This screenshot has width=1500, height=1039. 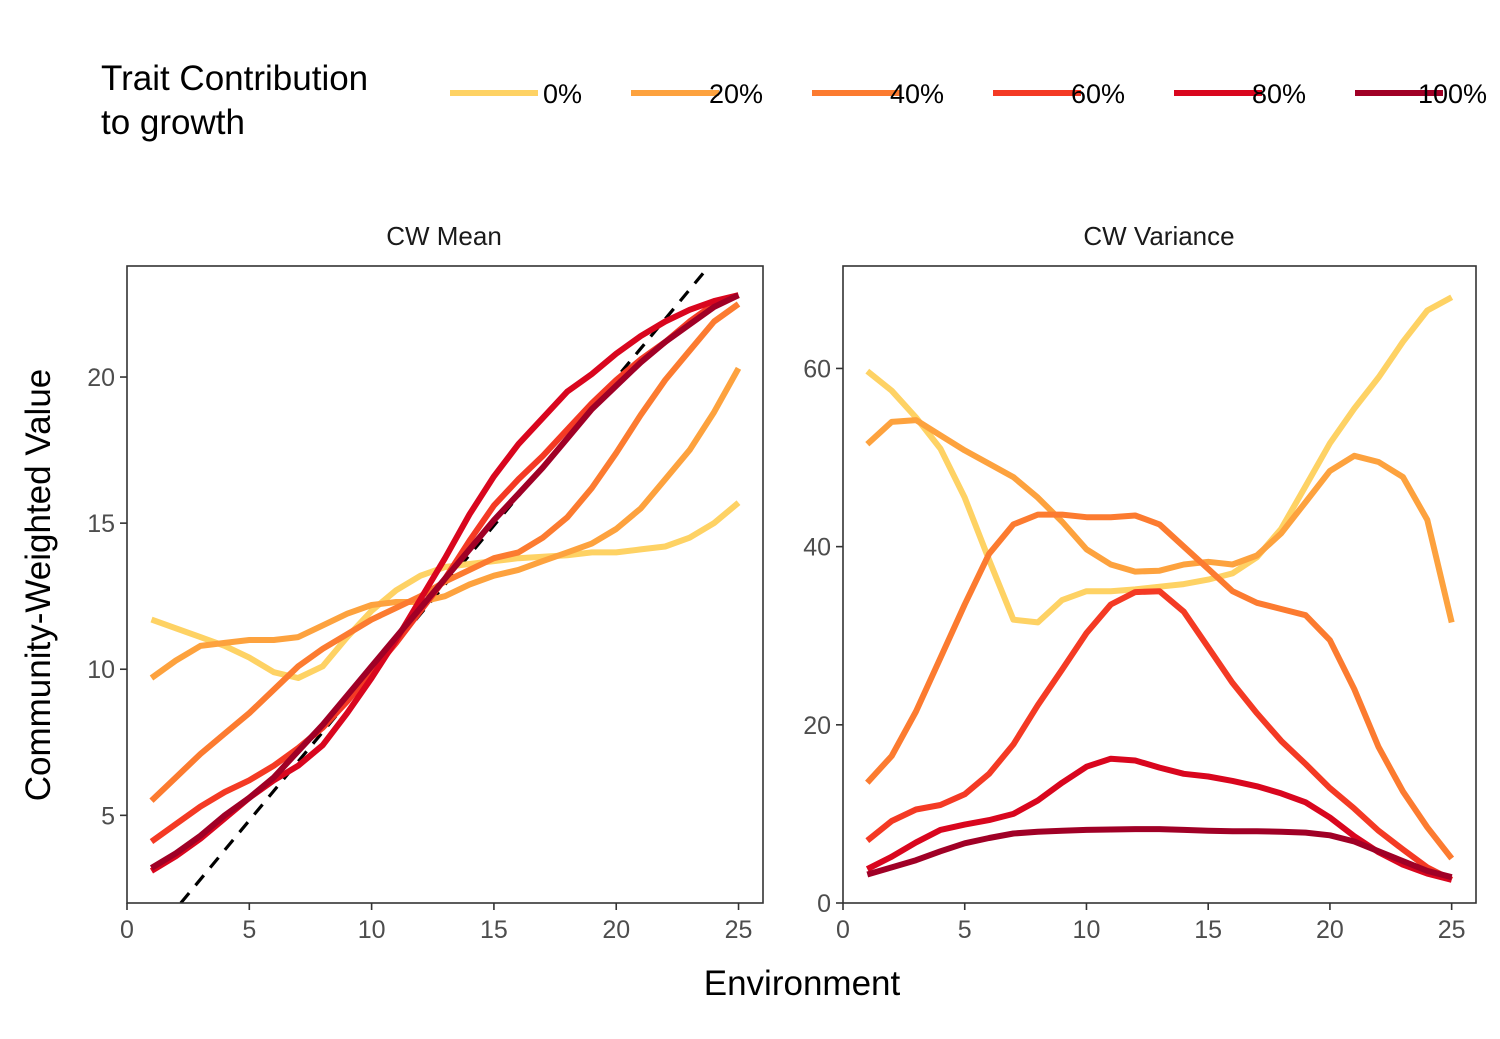 I want to click on series-line-60pct, so click(x=1159, y=735).